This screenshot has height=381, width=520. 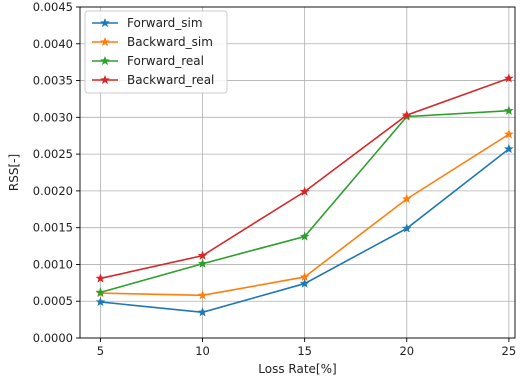 What do you see at coordinates (53, 7) in the screenshot?
I see `y-tick-label: 0.0045` at bounding box center [53, 7].